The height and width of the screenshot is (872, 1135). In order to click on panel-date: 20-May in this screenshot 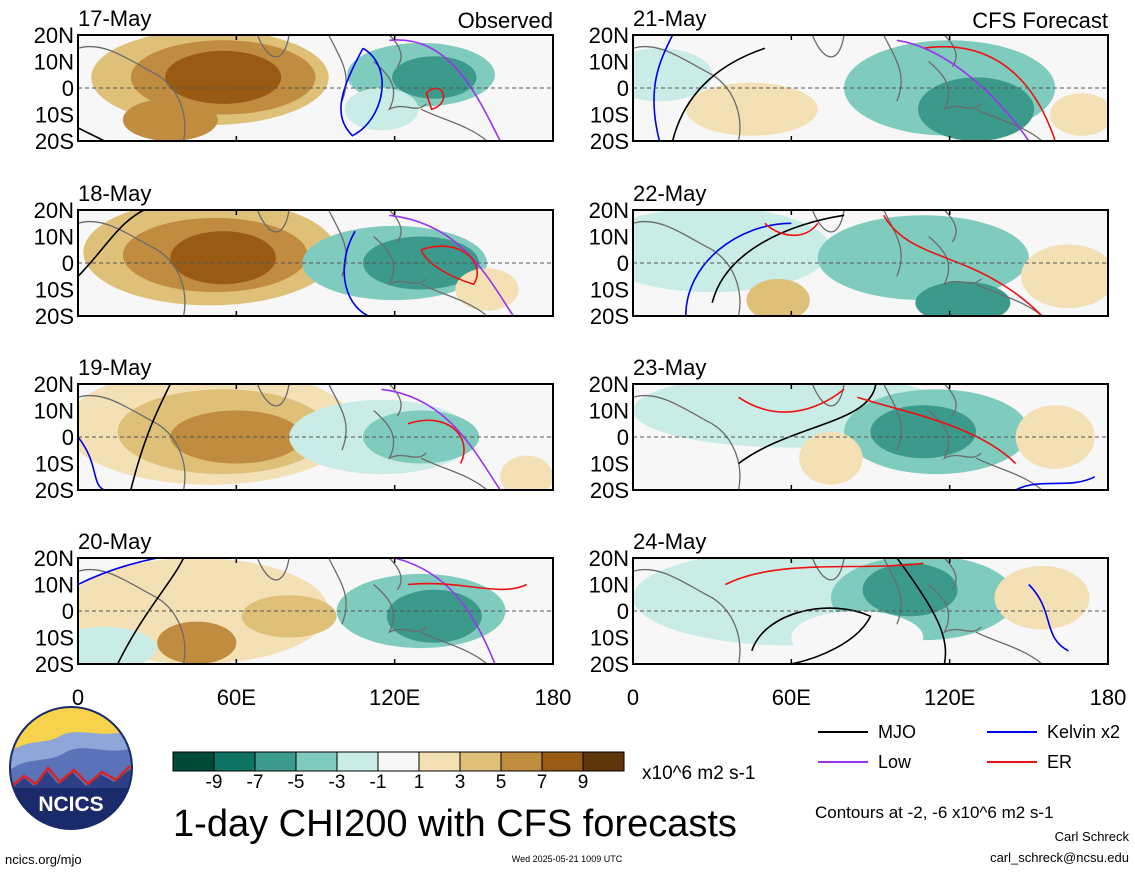, I will do `click(114, 541)`.